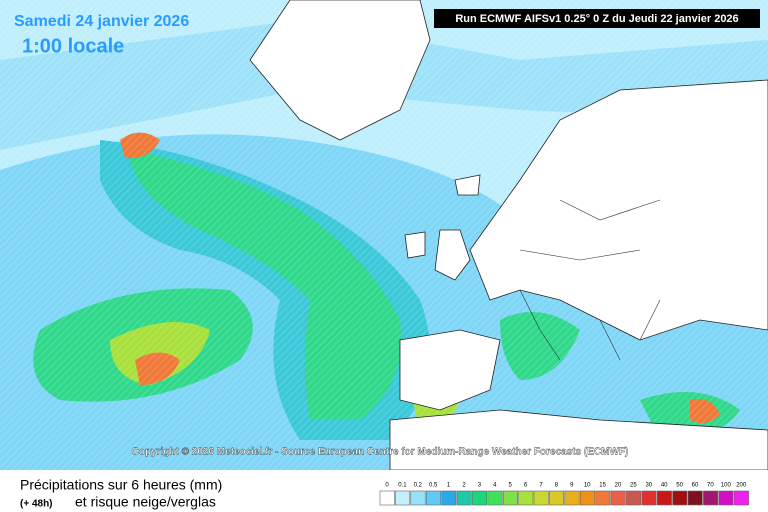  Describe the element at coordinates (572, 486) in the screenshot. I see `legend-label: 9` at that location.